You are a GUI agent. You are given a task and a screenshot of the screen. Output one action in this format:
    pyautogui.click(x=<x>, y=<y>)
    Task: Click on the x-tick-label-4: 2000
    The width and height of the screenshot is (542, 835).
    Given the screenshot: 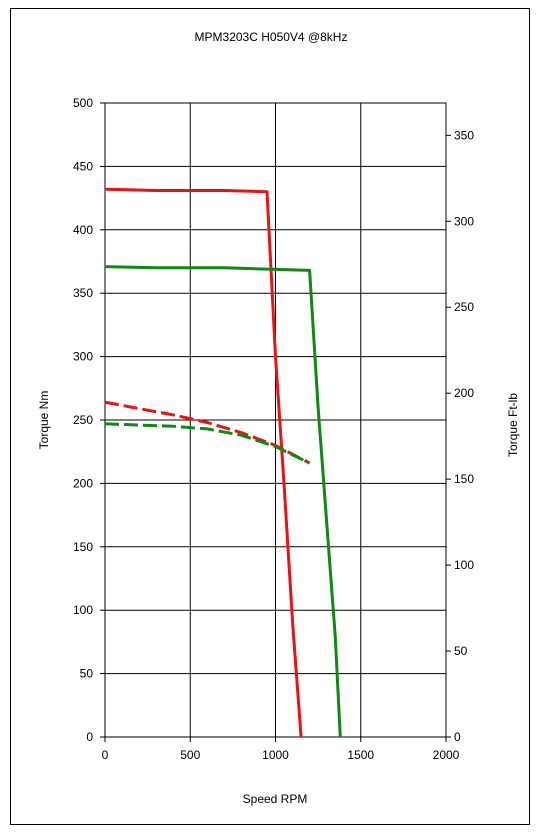 What is the action you would take?
    pyautogui.click(x=446, y=755)
    